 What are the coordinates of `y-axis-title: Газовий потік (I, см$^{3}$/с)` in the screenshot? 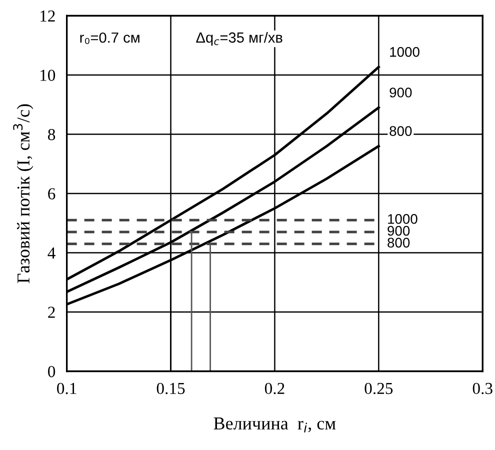 It's located at (23, 194).